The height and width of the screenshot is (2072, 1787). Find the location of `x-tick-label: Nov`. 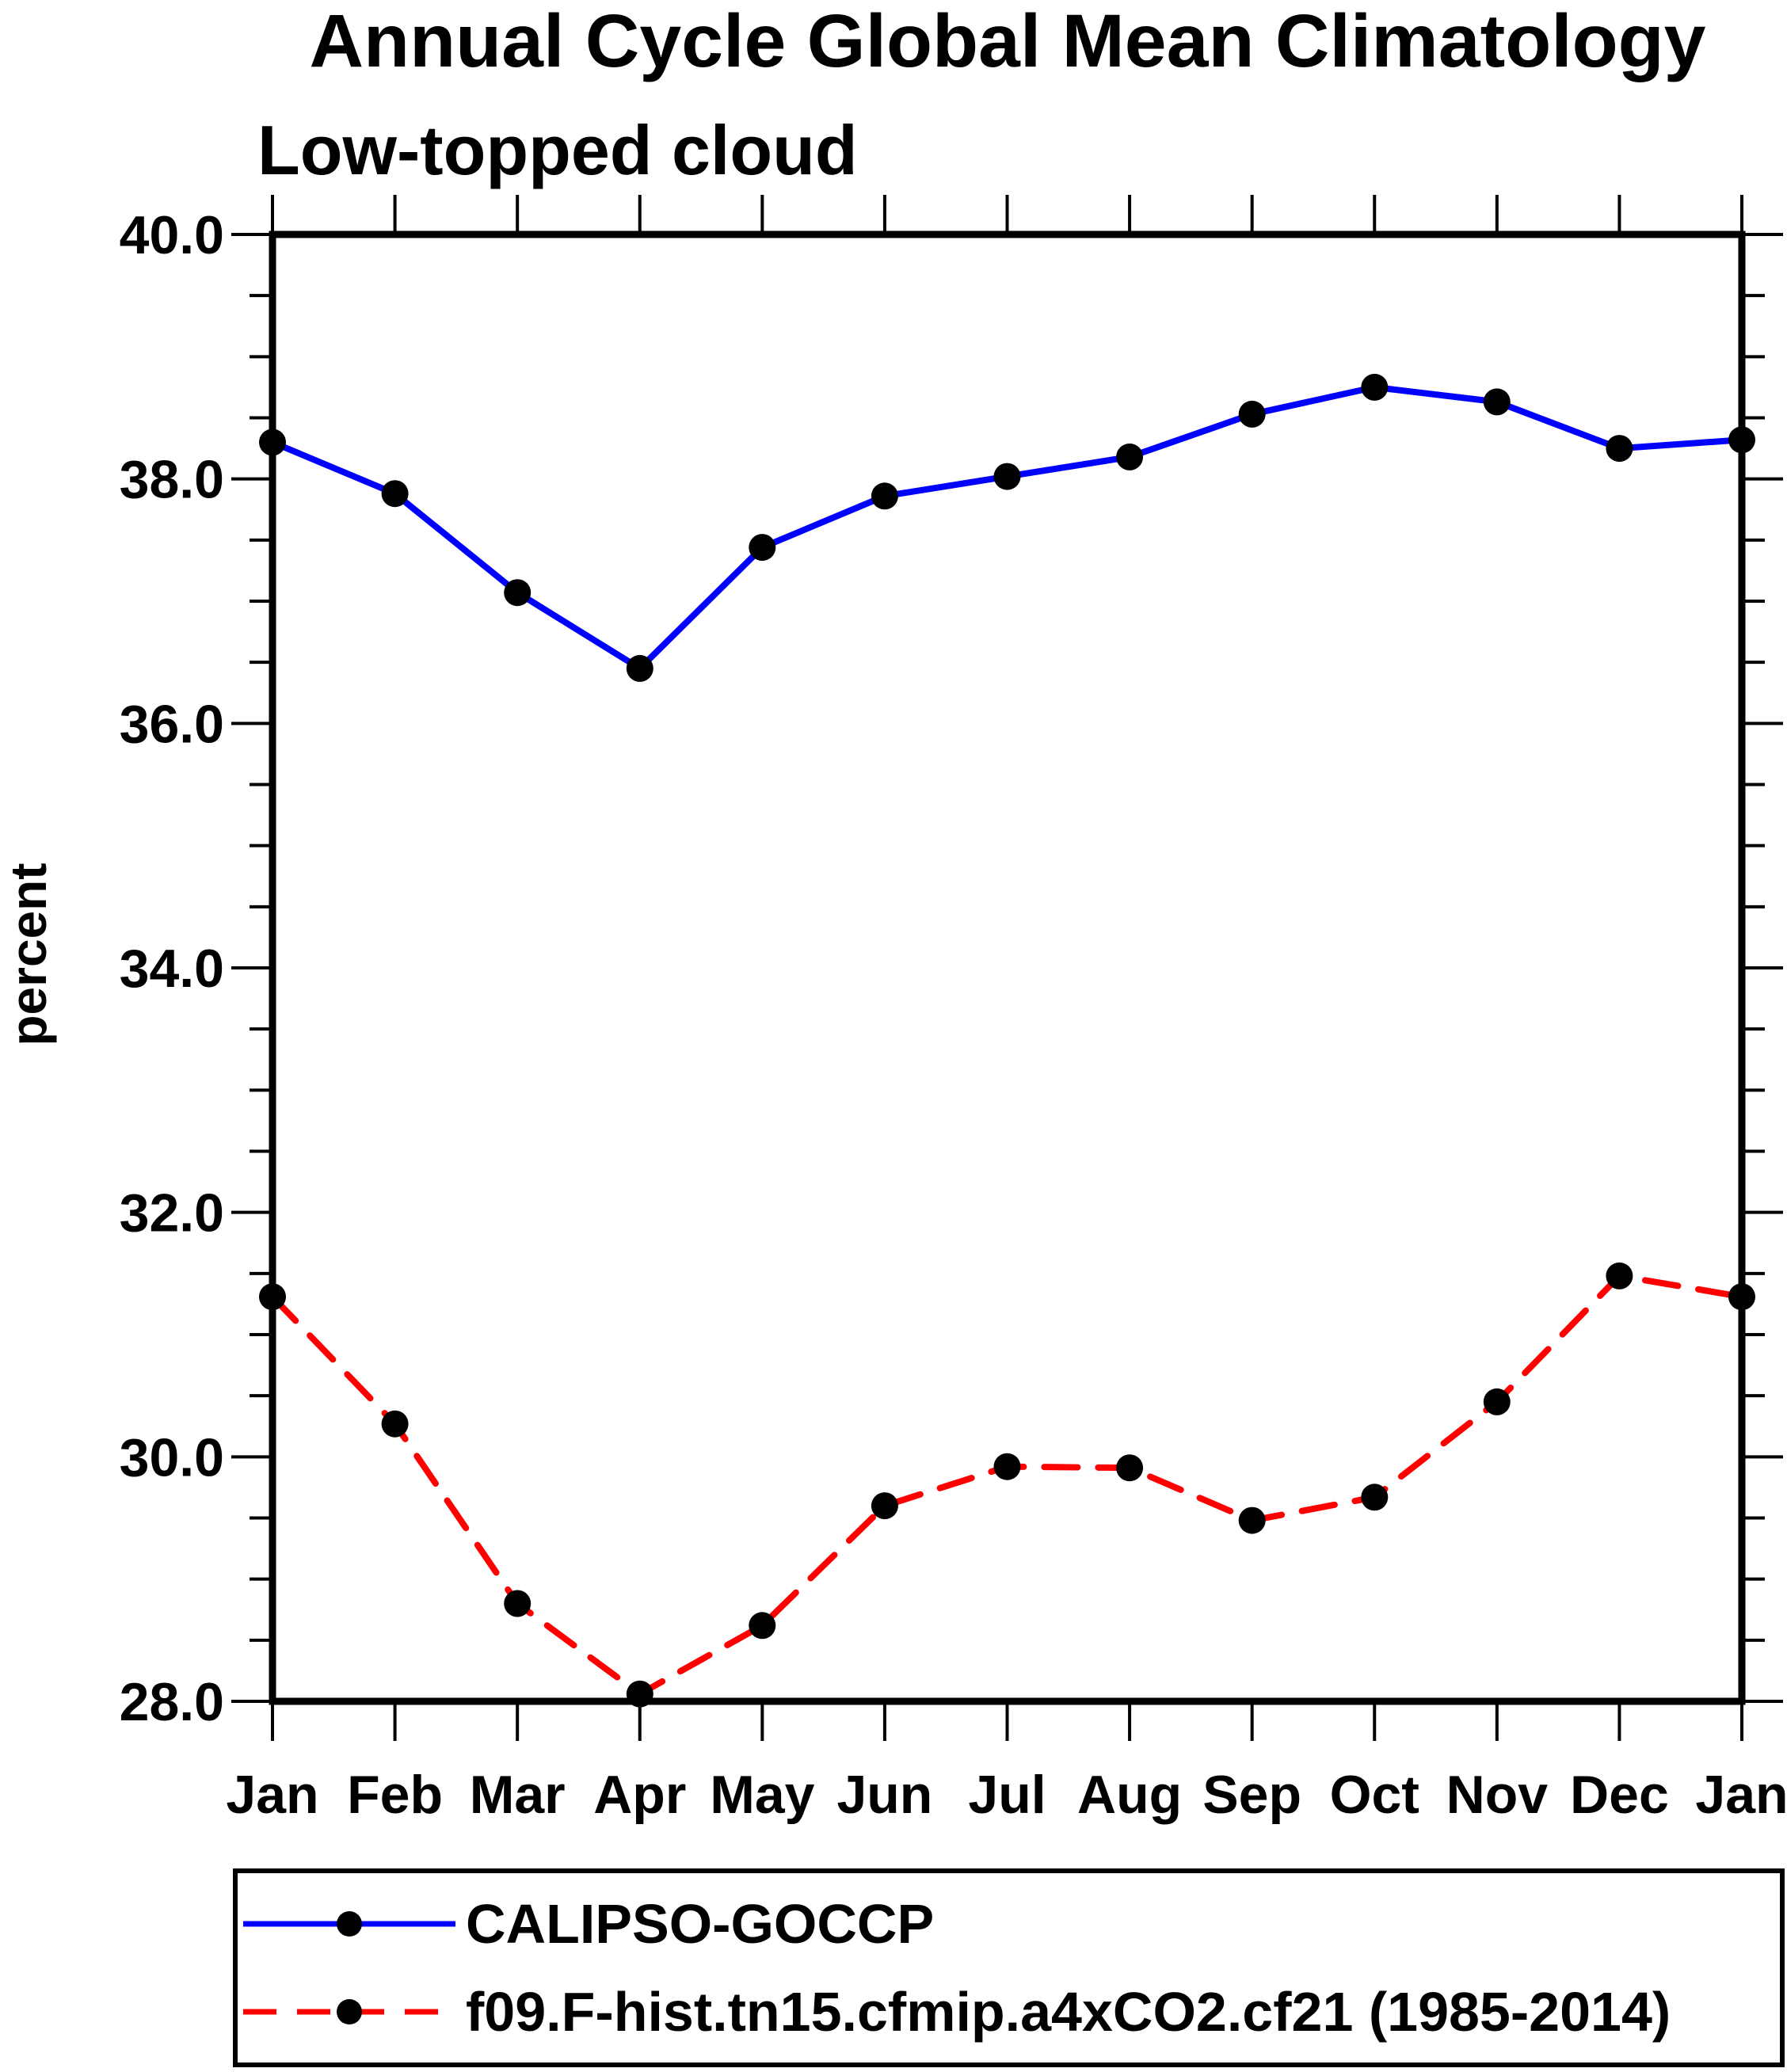

x-tick-label: Nov is located at coordinates (1497, 1795).